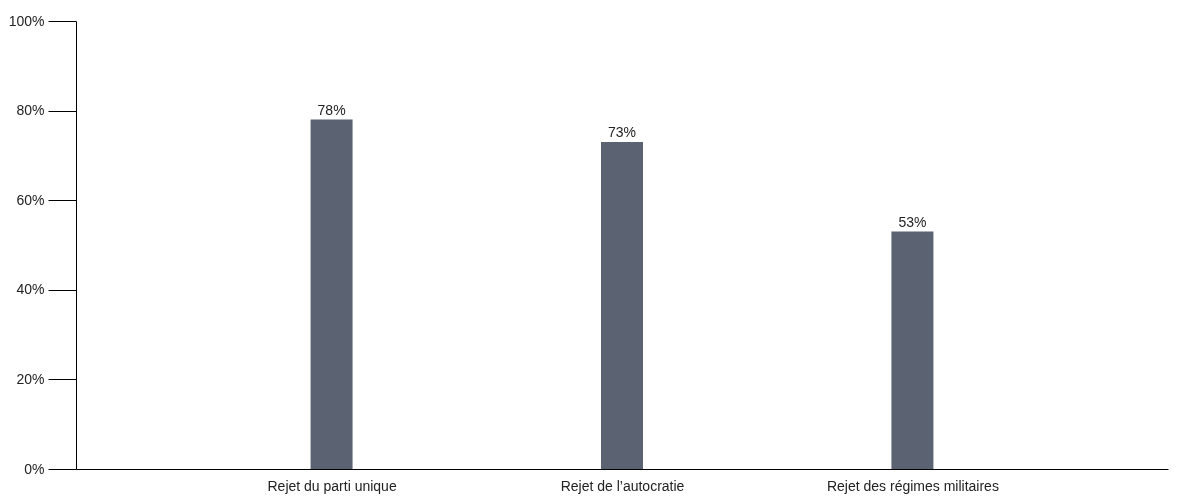 This screenshot has height=501, width=1184. Describe the element at coordinates (912, 485) in the screenshot. I see `x-tick-label: Rejet des régimes militaires` at that location.